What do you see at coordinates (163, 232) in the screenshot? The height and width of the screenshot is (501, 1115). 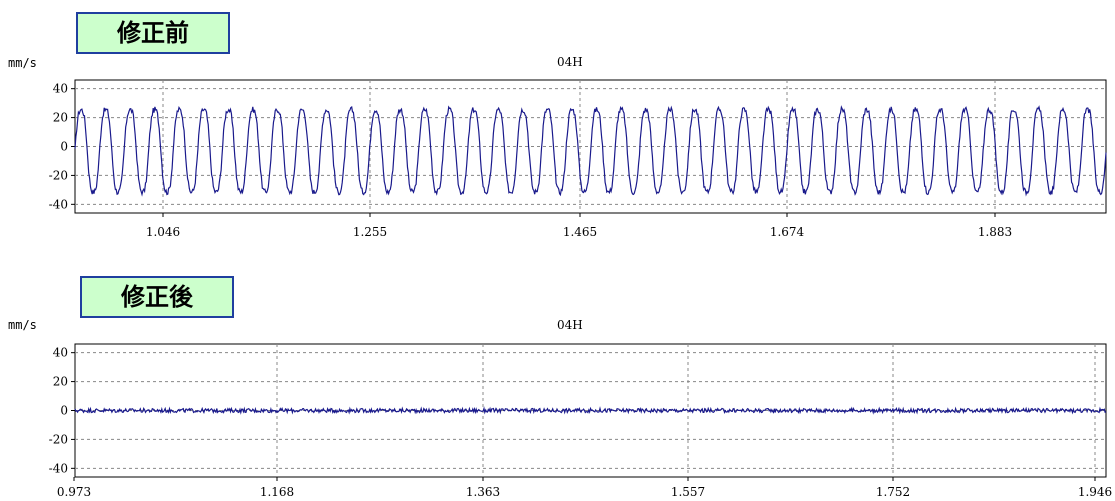 I see `x-tick-label: 1.046` at bounding box center [163, 232].